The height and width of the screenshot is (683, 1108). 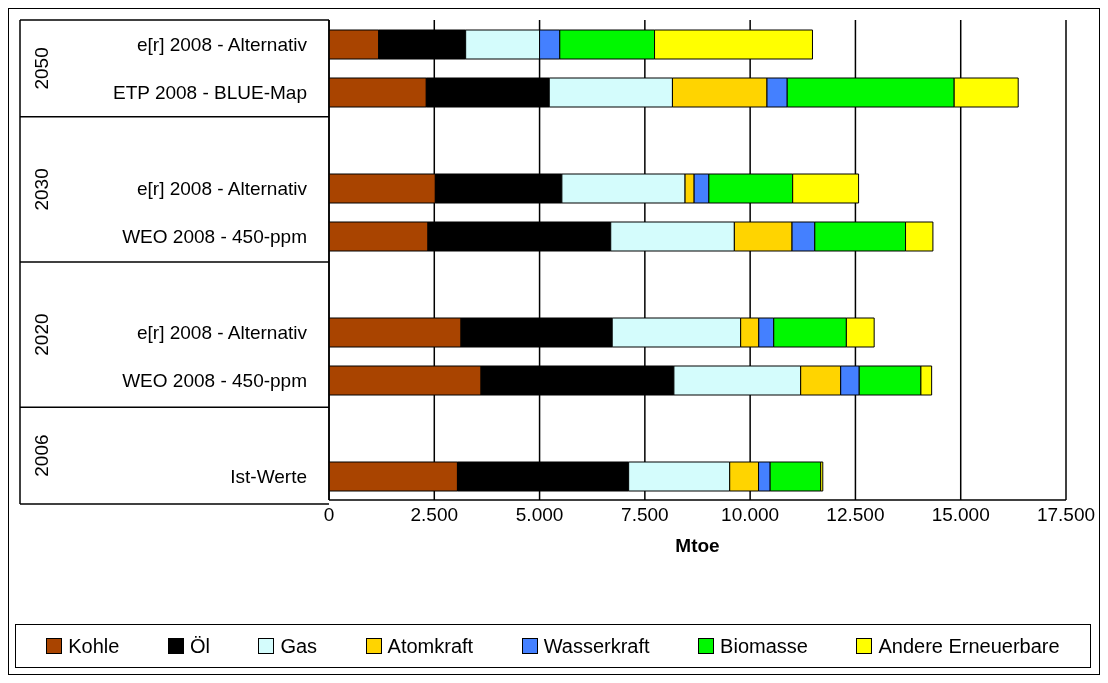 I want to click on legend-label: Atomkraft, so click(x=430, y=646).